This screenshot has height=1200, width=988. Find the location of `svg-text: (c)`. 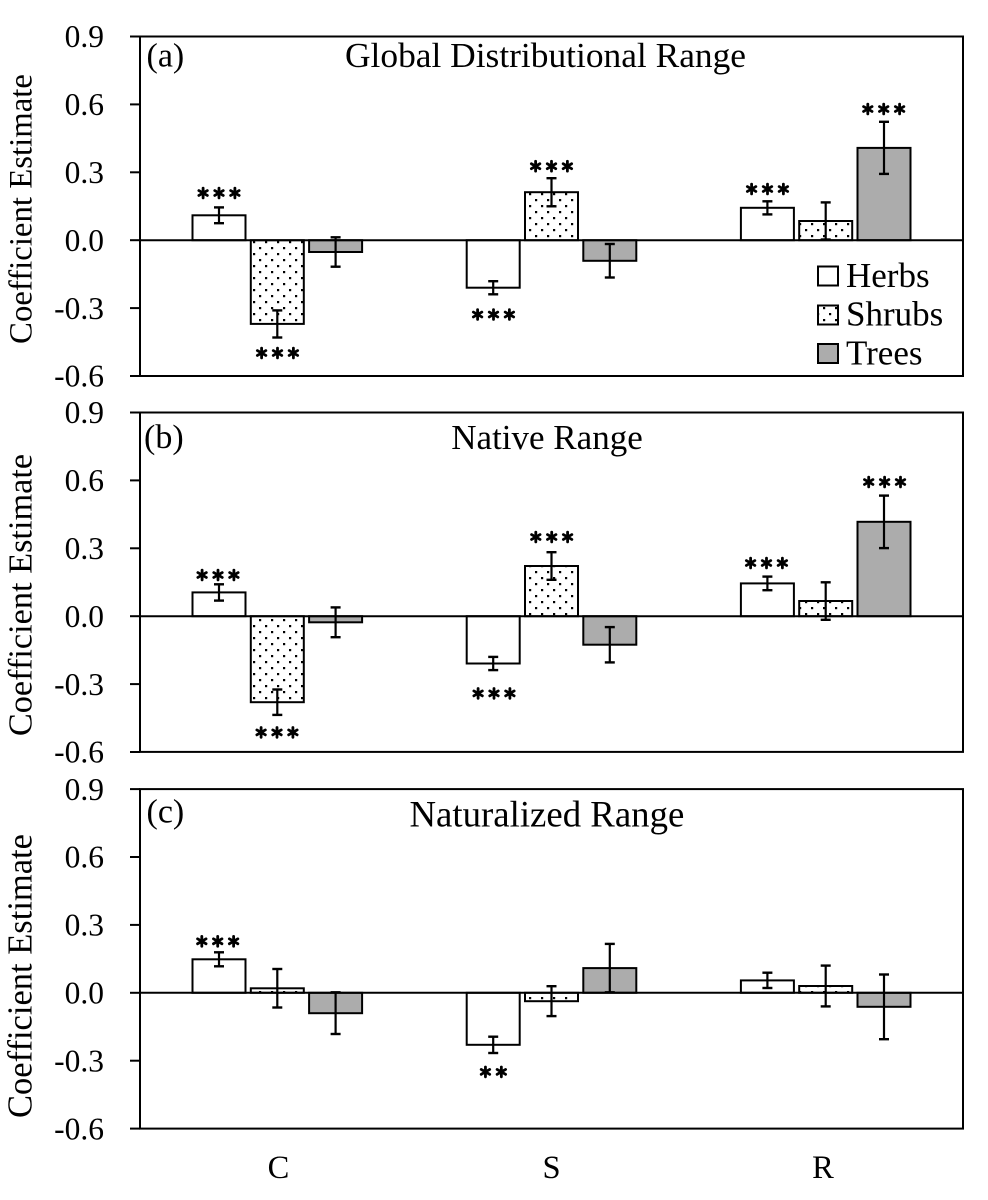

svg-text: (c) is located at coordinates (166, 812).